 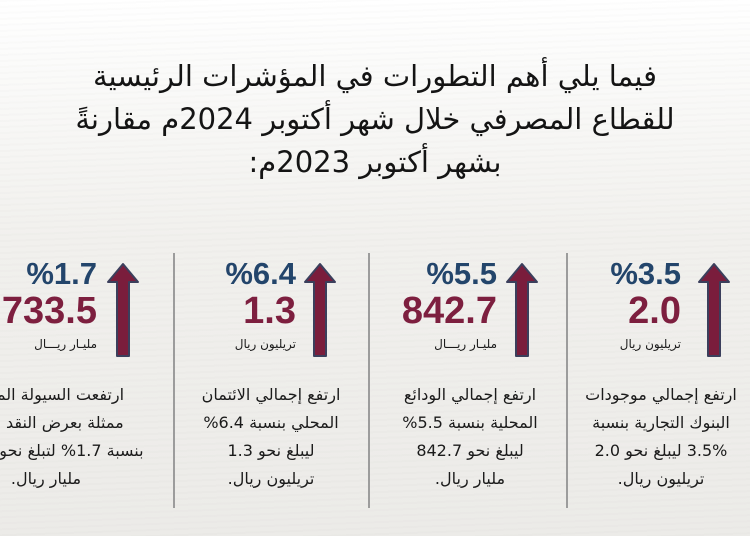 I want to click on percent-change: %5.5, so click(x=461, y=273).